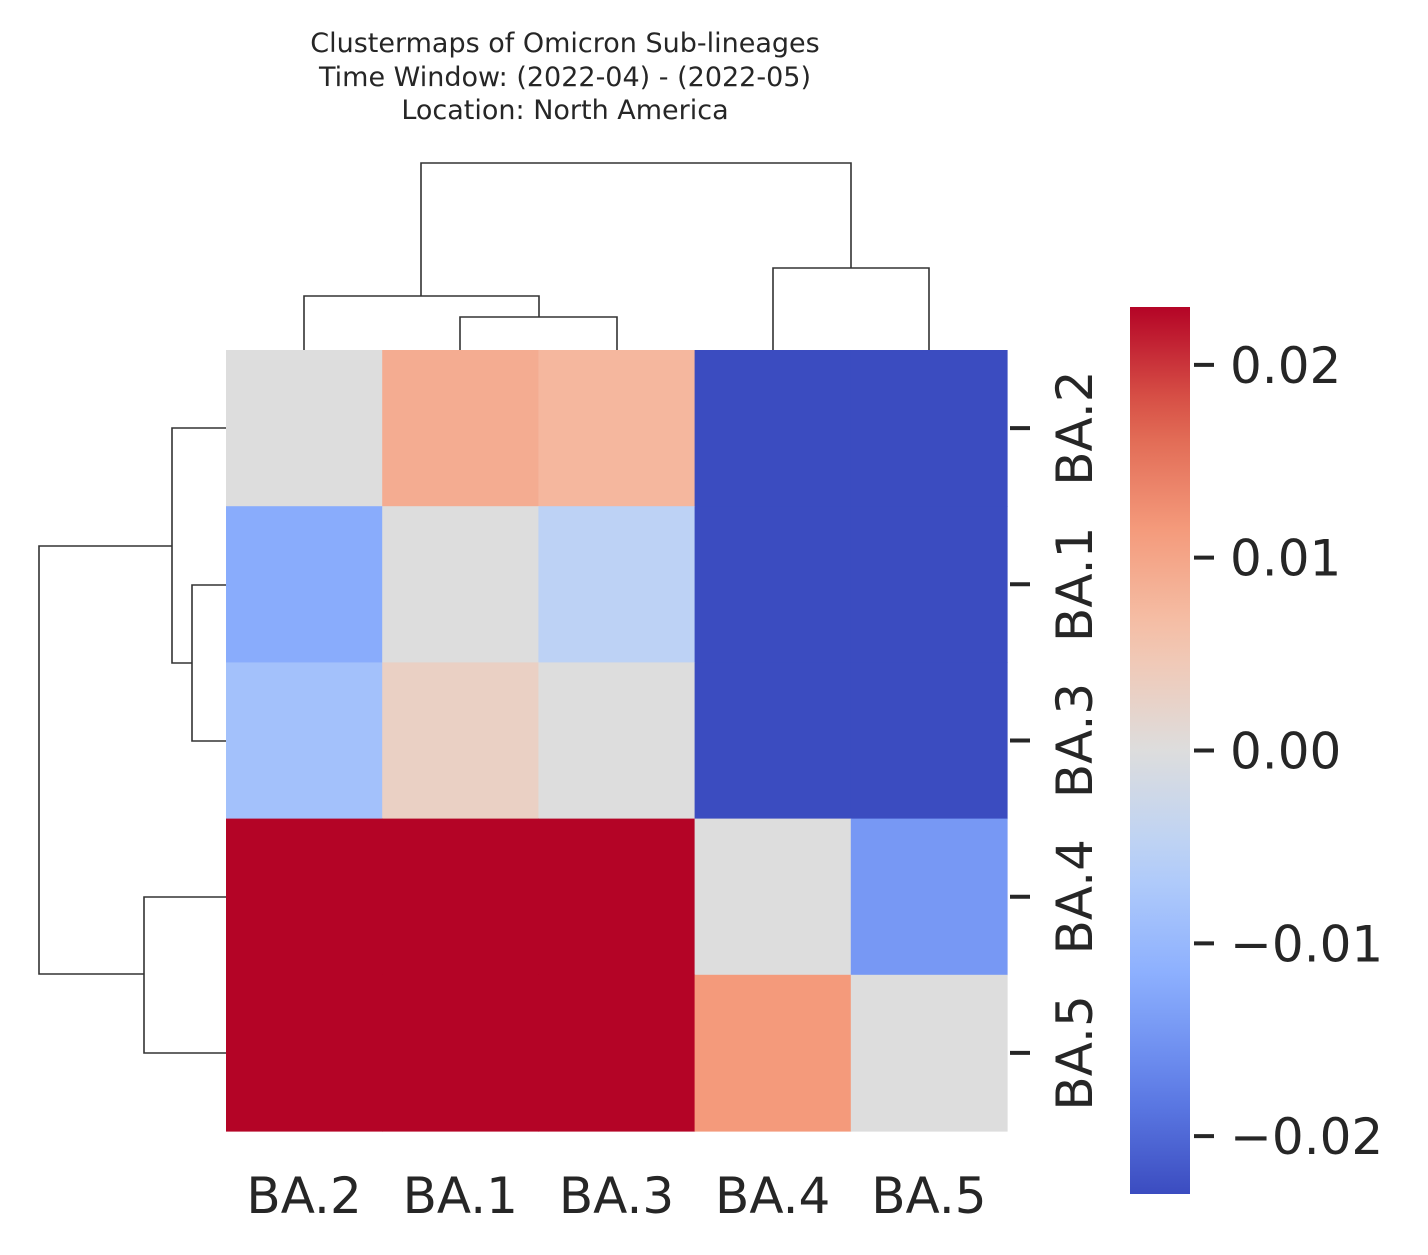 Image resolution: width=1428 pixels, height=1255 pixels. What do you see at coordinates (304, 584) in the screenshot?
I see `heatmap-cell-BA.1-BA.2` at bounding box center [304, 584].